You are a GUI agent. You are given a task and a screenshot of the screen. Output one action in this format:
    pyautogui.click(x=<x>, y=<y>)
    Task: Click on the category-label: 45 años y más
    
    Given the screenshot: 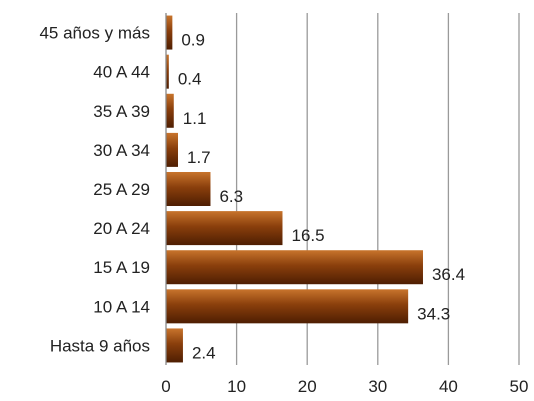 What is the action you would take?
    pyautogui.click(x=94, y=33)
    